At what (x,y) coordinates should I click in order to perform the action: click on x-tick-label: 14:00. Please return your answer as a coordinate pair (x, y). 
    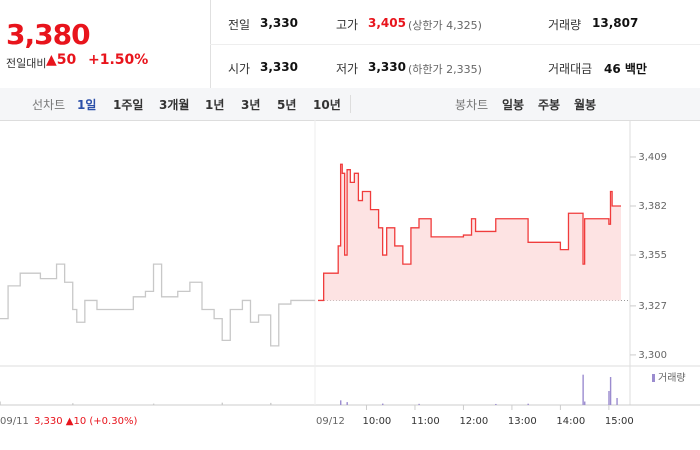
    Looking at the image, I should click on (570, 421).